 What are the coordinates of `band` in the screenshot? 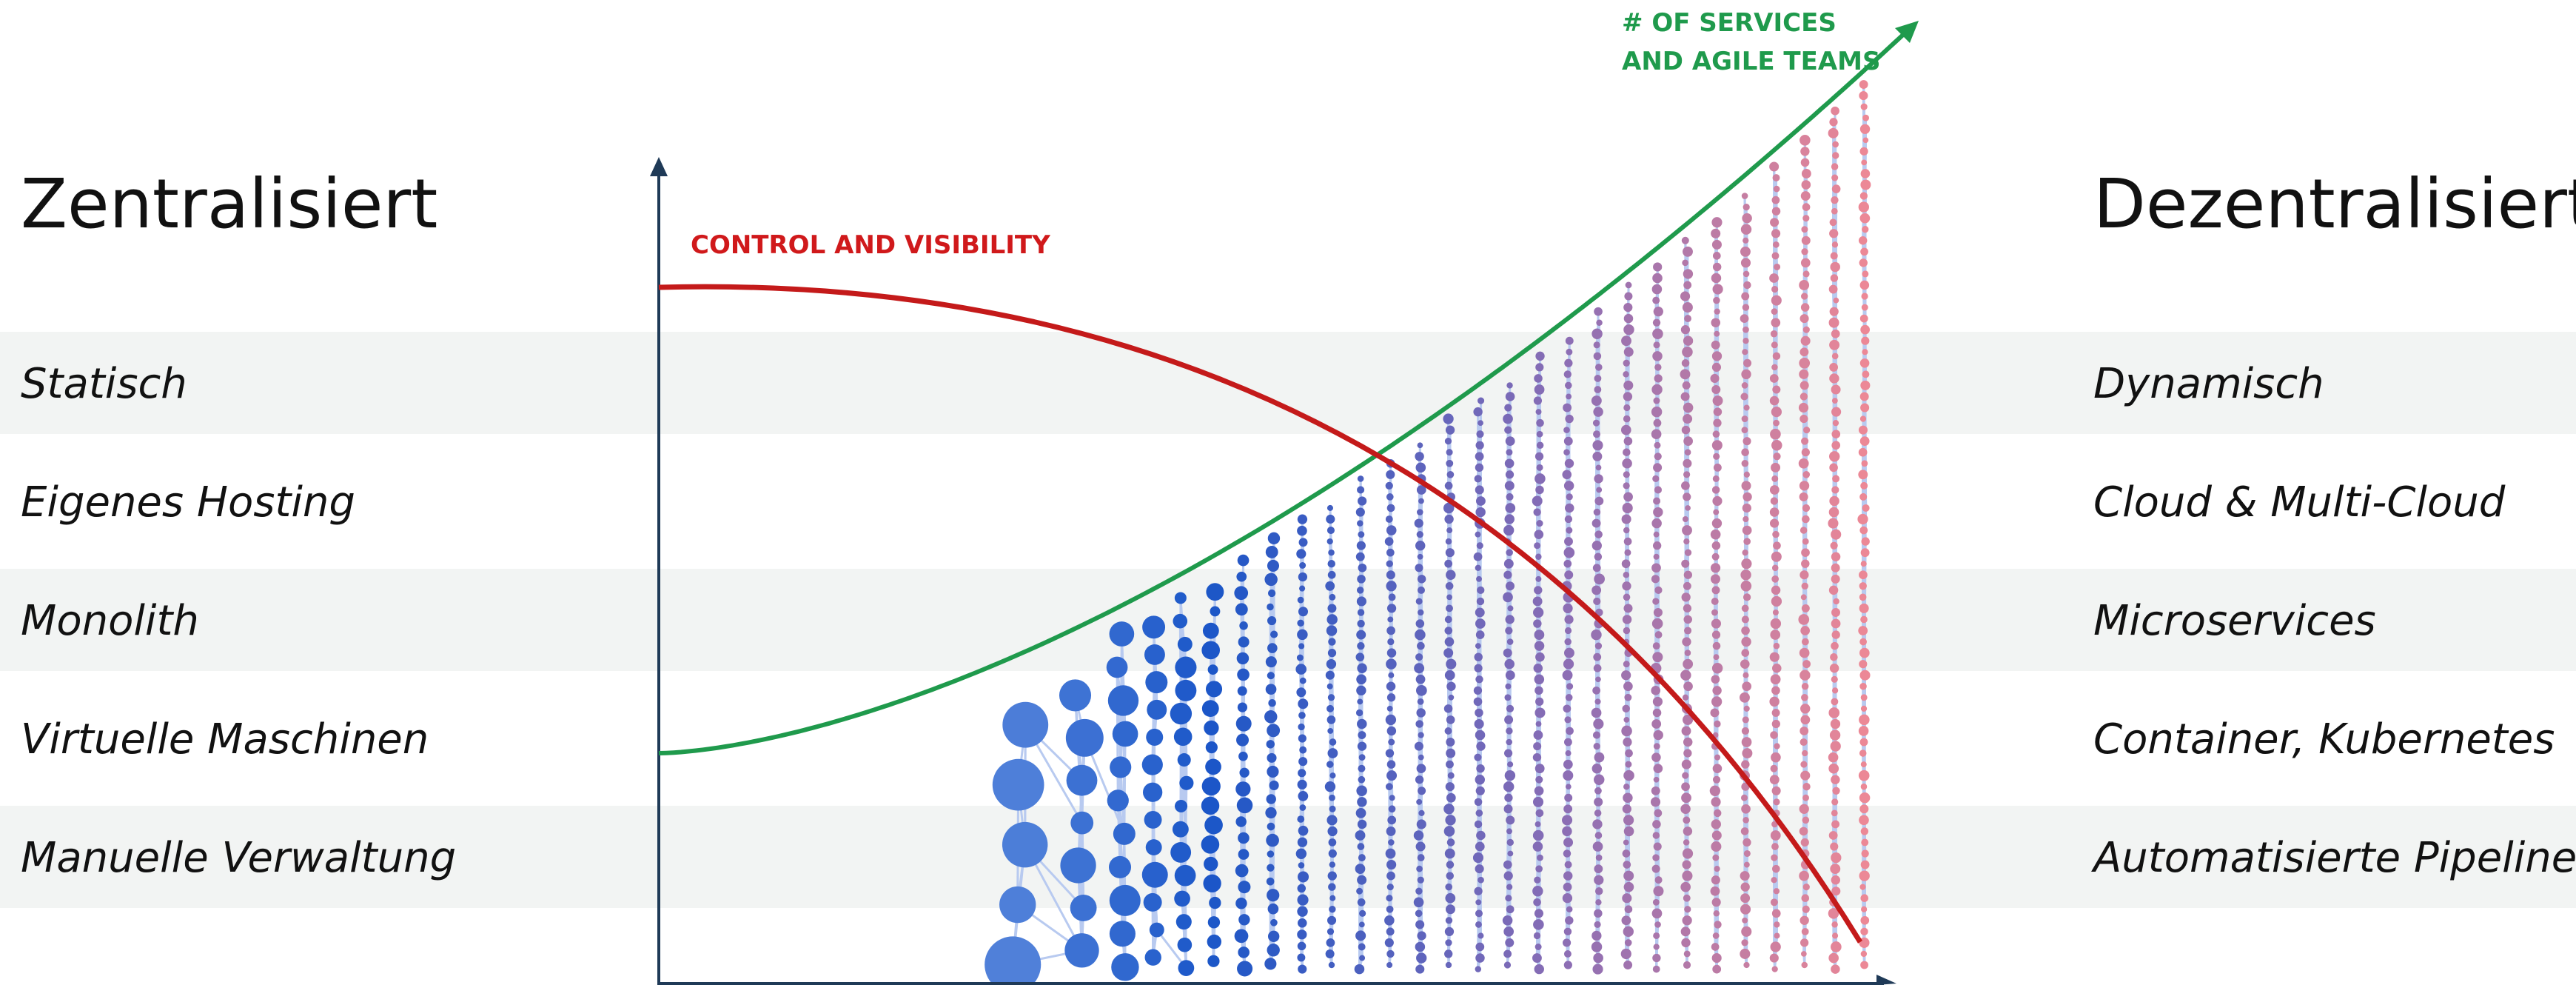 It's located at (1288, 620).